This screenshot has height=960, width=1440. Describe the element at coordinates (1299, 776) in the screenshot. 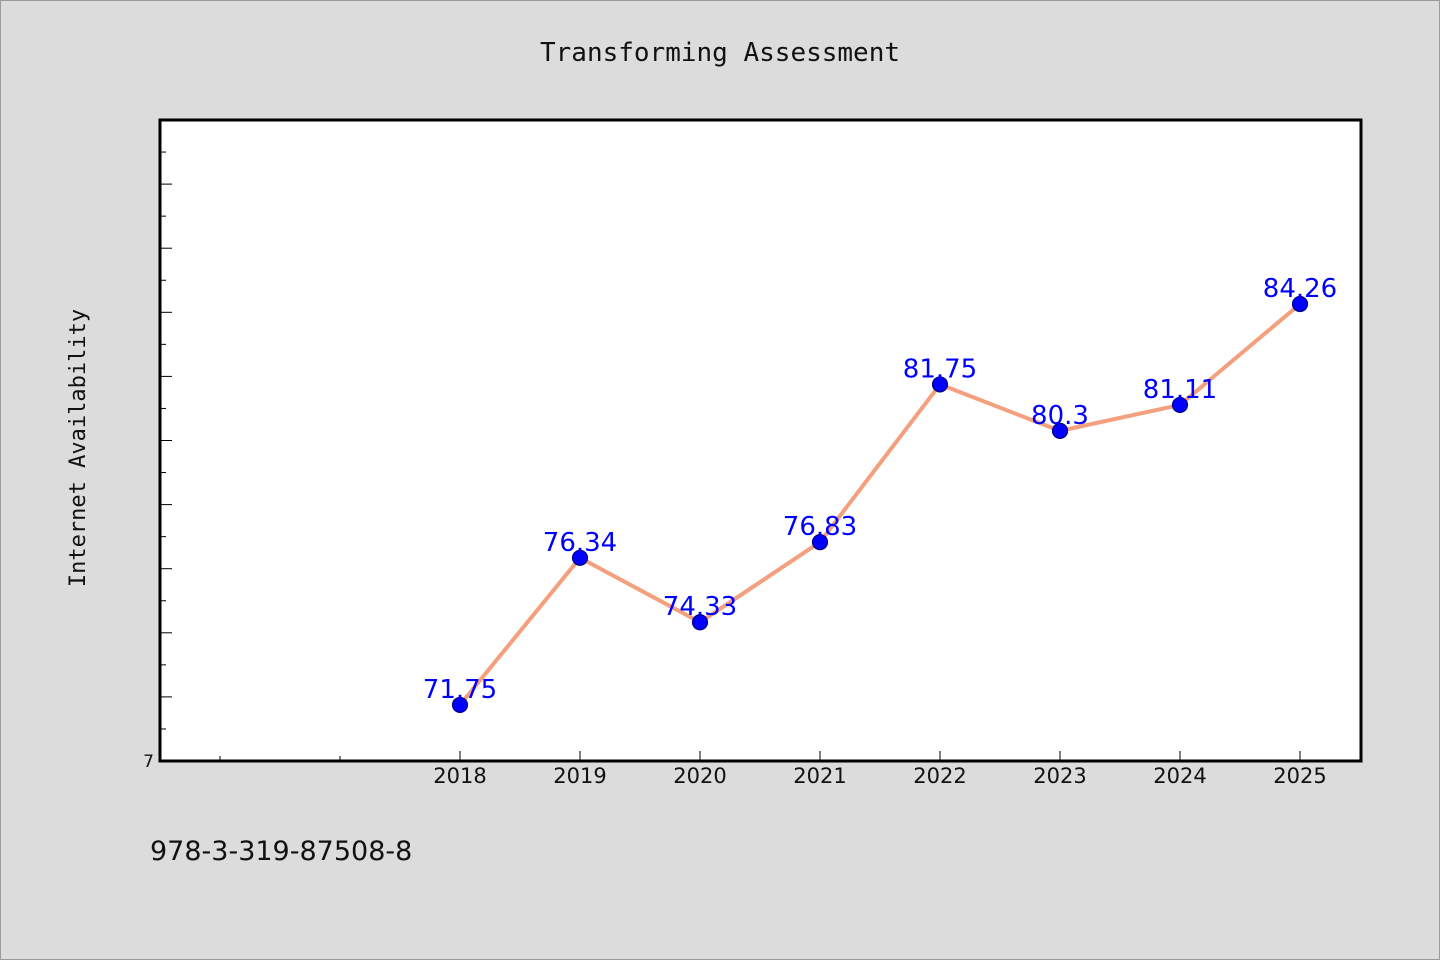

I see `x-tick-label: 2025` at that location.